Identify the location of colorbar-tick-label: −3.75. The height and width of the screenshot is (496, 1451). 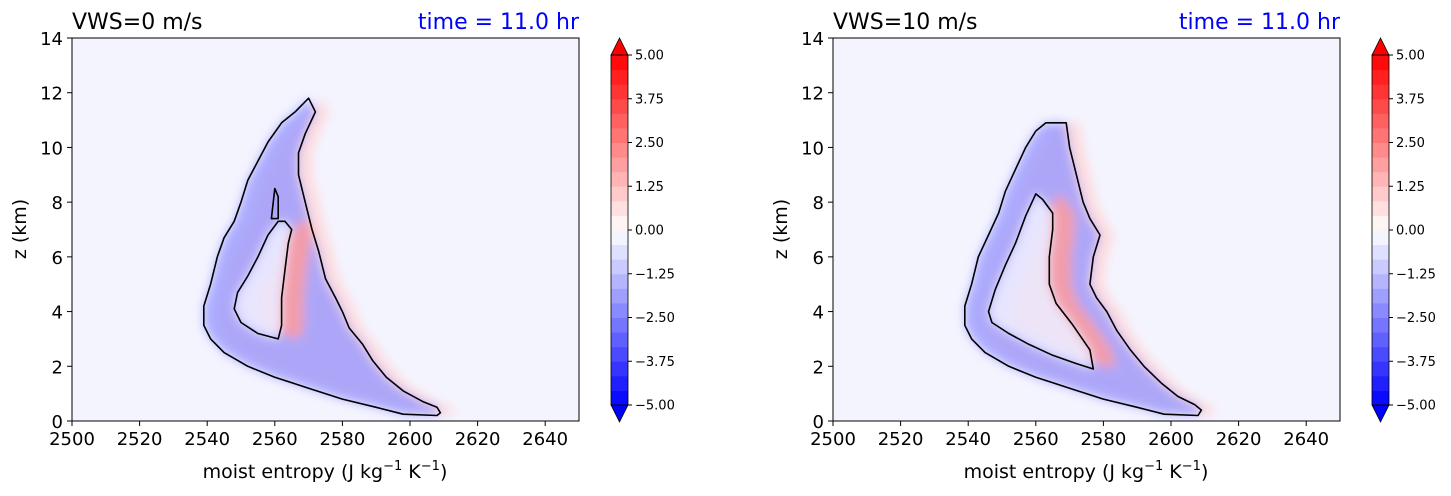
(1416, 362).